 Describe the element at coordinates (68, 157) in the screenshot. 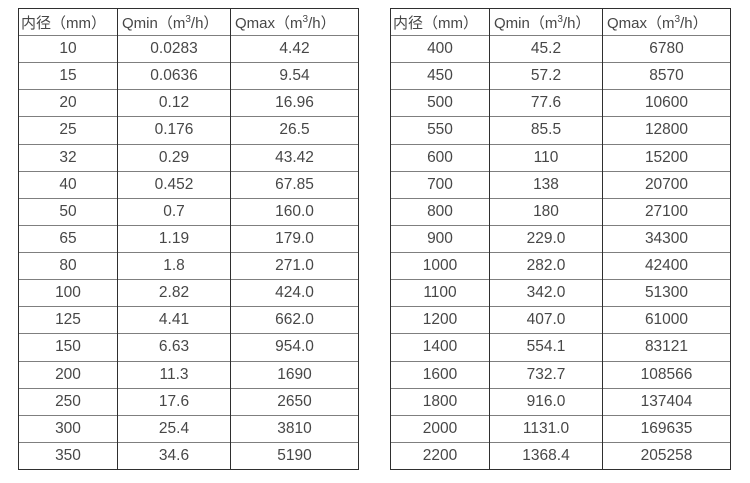

I see `cell-diameter: 32` at that location.